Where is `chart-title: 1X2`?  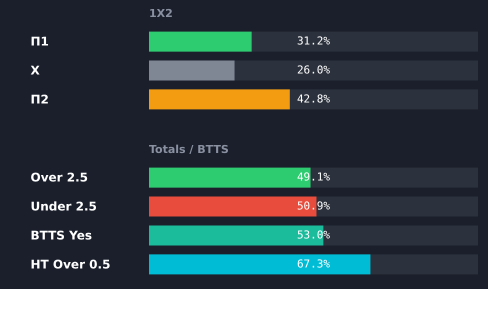 chart-title: 1X2 is located at coordinates (161, 13).